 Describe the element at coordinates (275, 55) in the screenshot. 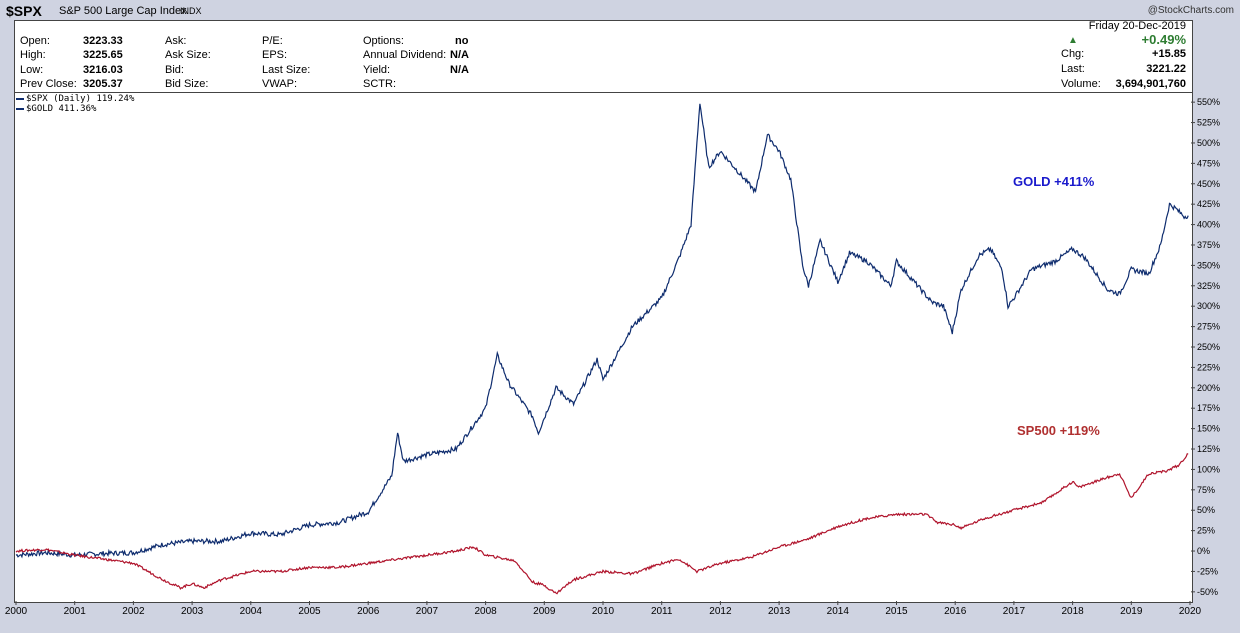

I see `quote-label: EPS:` at that location.